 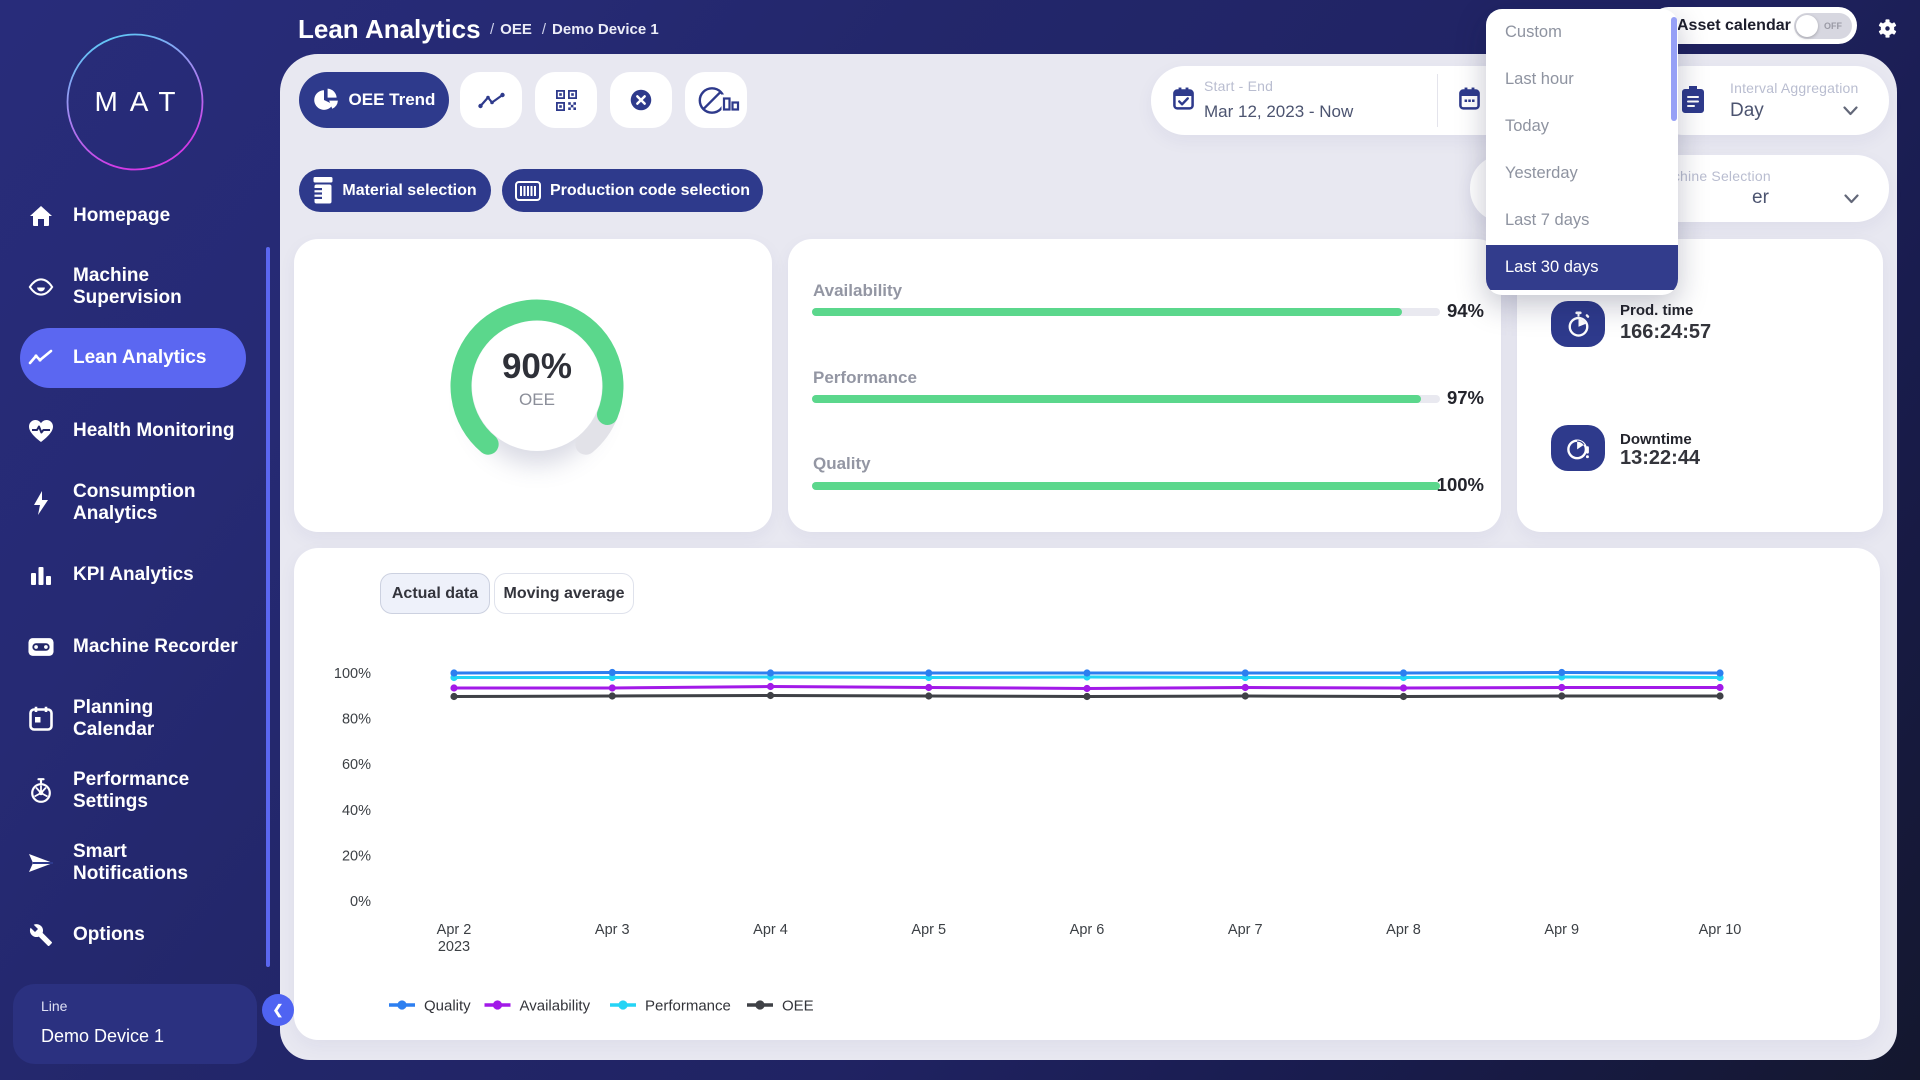 I want to click on svg-text: Apr 10, so click(x=1720, y=930).